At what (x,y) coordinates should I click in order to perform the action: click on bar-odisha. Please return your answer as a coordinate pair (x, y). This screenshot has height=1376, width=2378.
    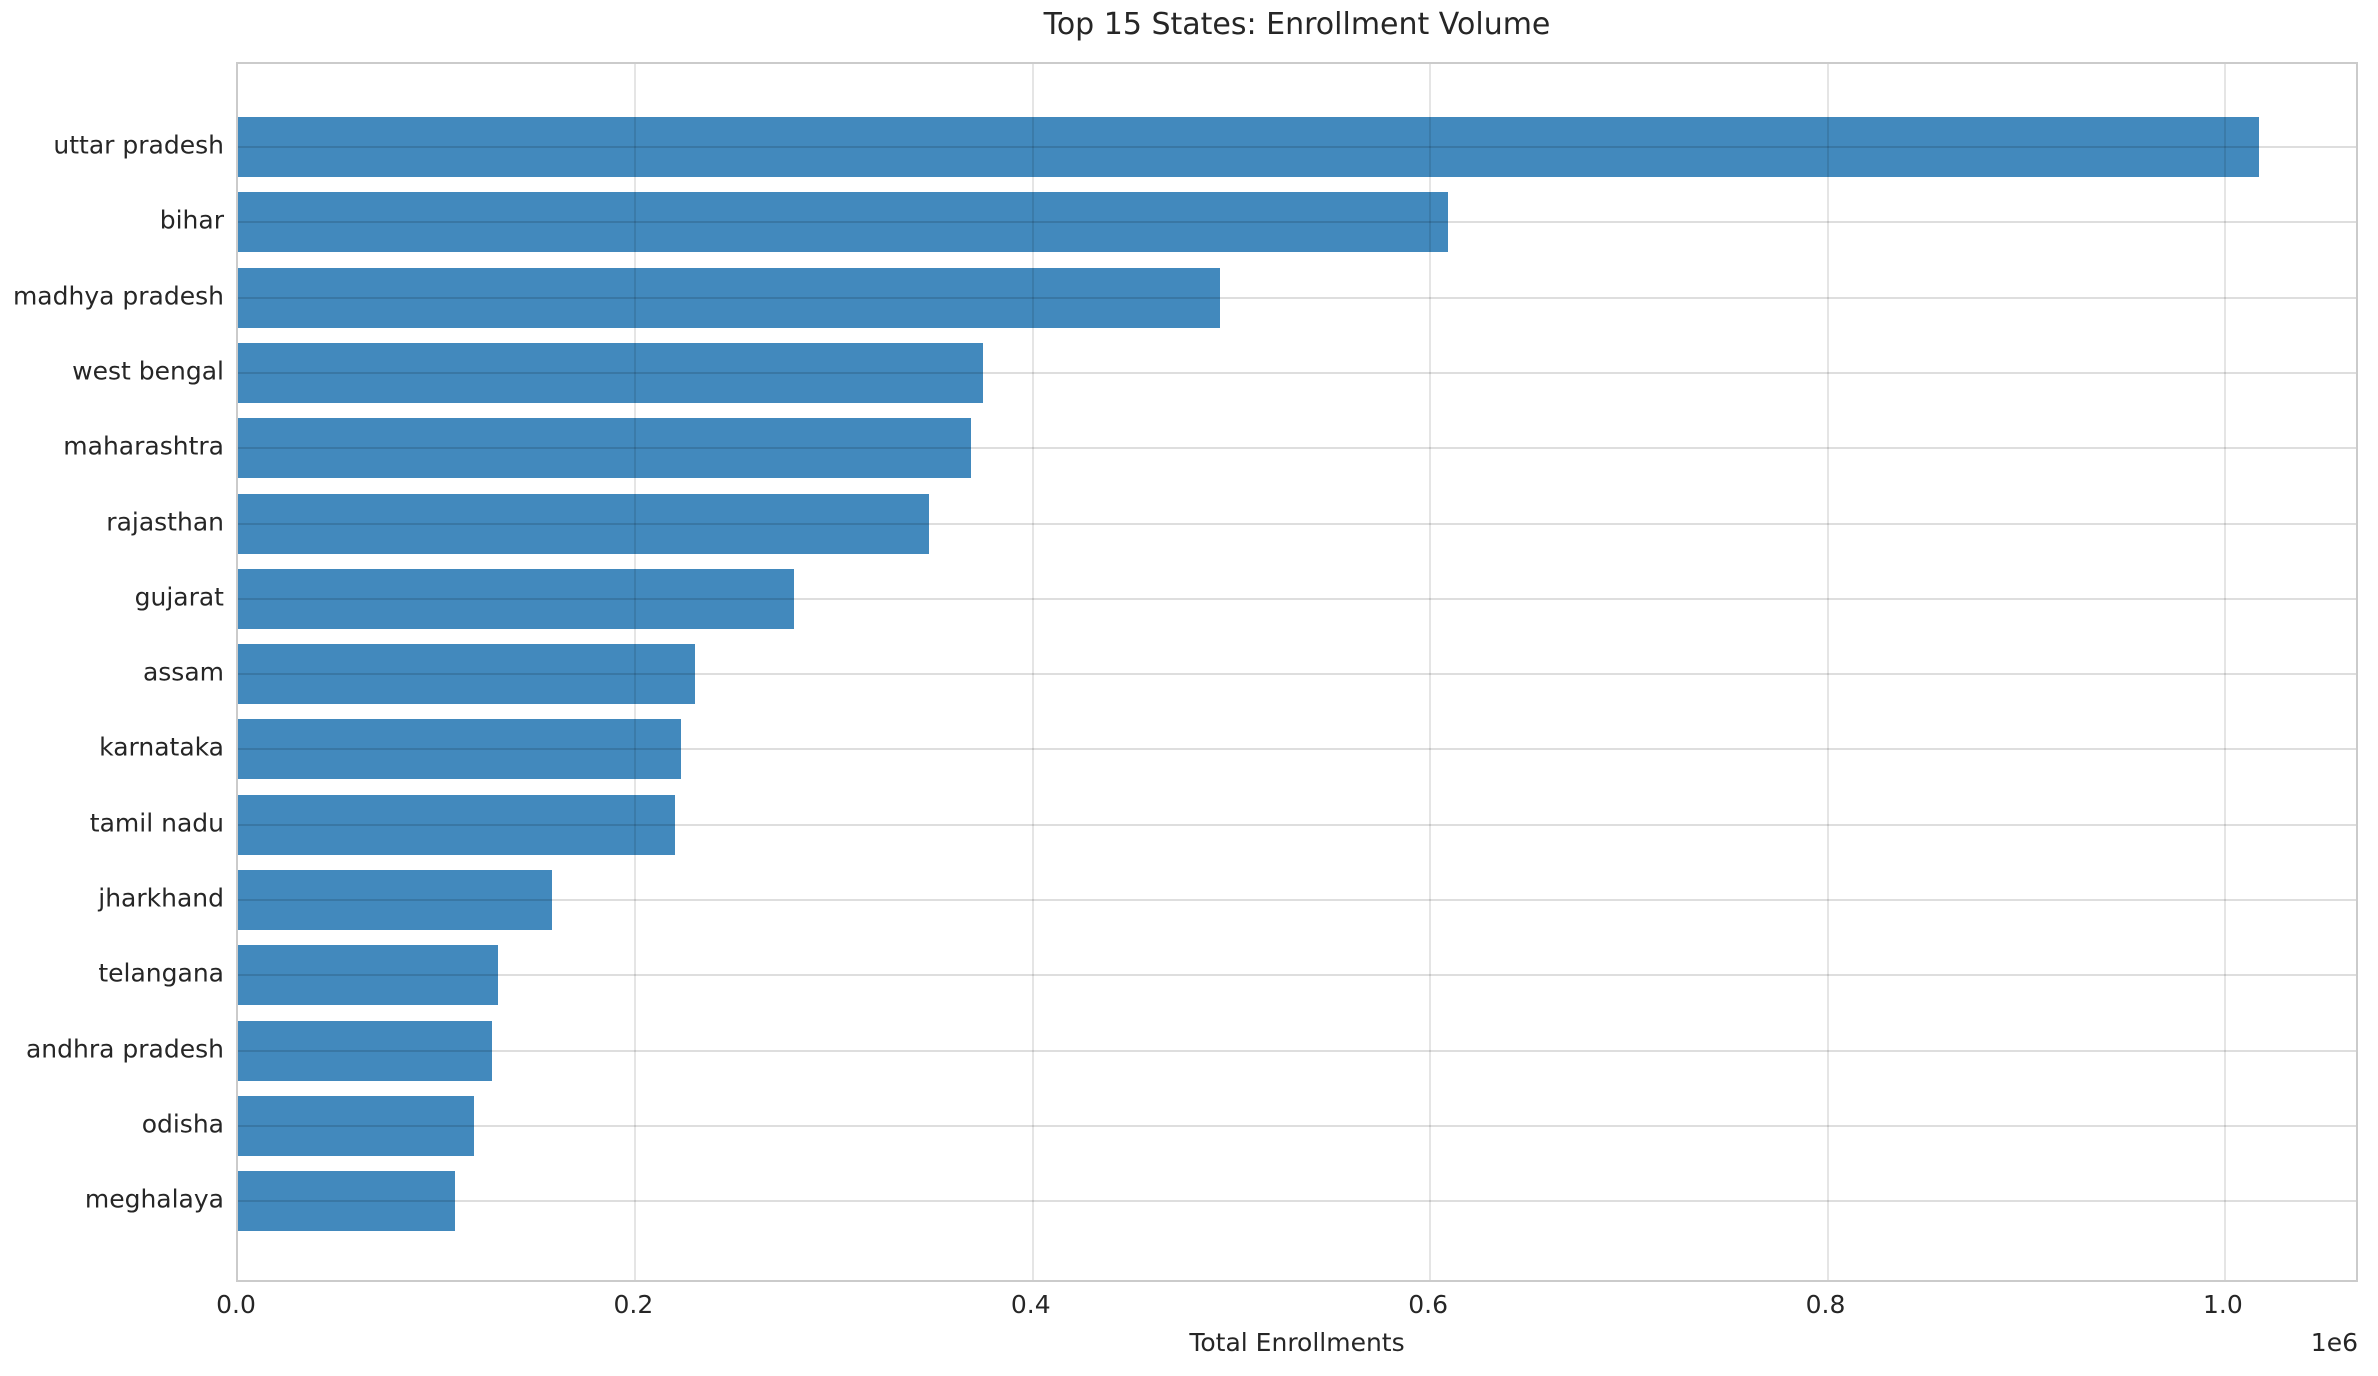
    Looking at the image, I should click on (356, 1125).